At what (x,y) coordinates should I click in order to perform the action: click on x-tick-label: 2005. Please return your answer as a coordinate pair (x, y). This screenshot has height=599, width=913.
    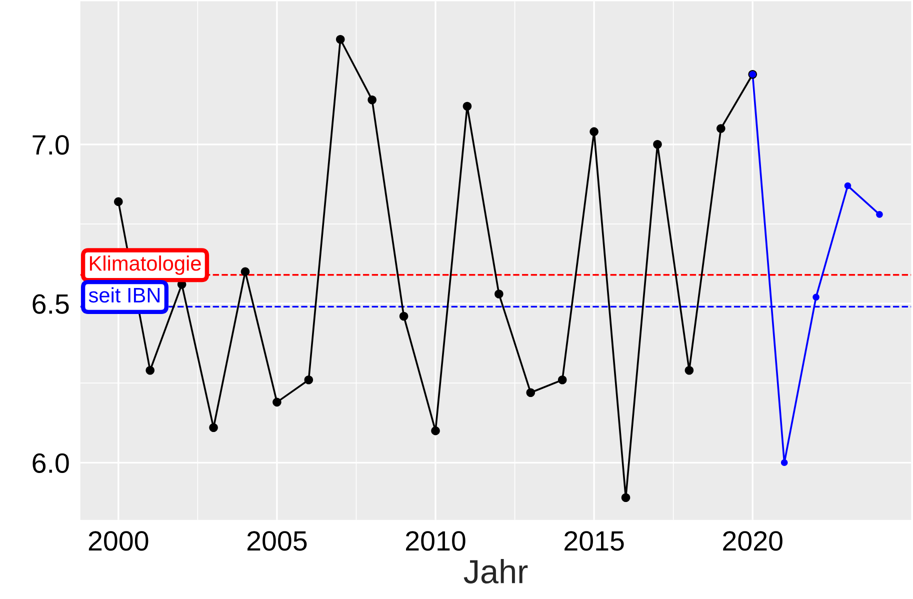
    Looking at the image, I should click on (277, 541).